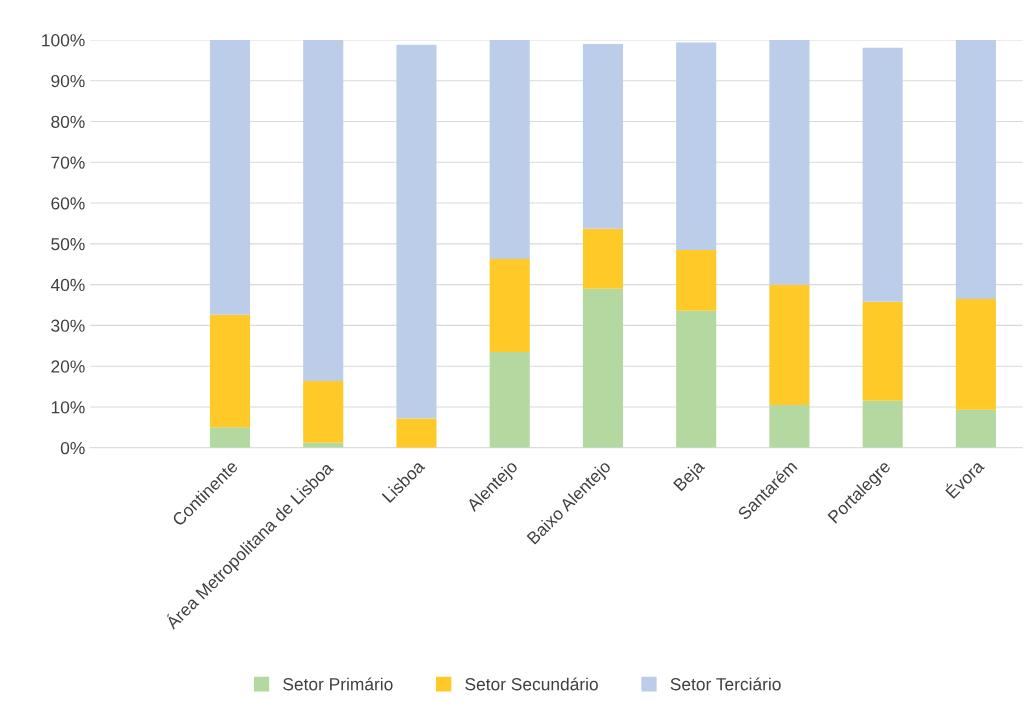  Describe the element at coordinates (531, 684) in the screenshot. I see `legend-label: Setor Secundário` at that location.